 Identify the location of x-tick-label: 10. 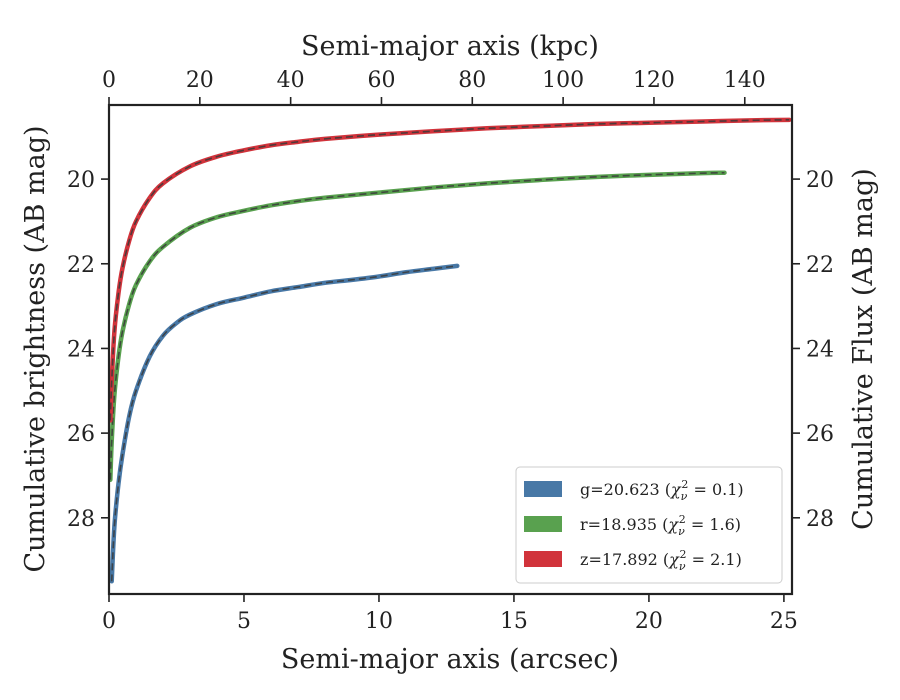
(379, 621).